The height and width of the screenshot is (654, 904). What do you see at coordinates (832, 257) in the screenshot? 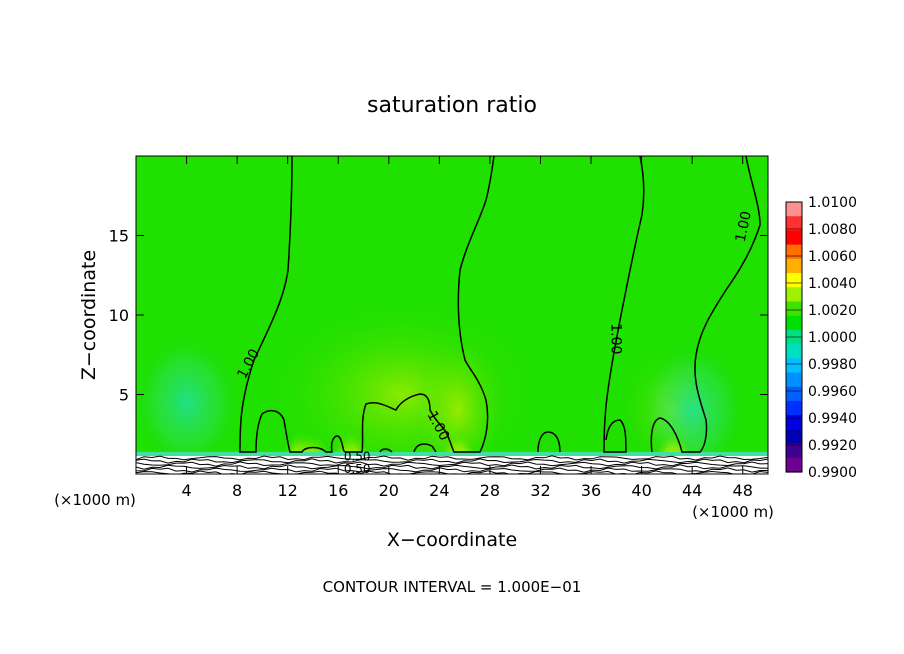
I see `colorbar-label: 1.0060` at bounding box center [832, 257].